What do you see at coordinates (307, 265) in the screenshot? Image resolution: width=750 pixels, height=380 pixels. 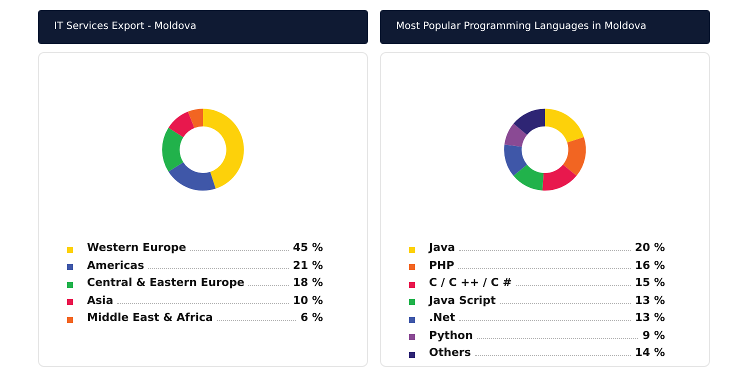 I see `data-label: 21 %` at bounding box center [307, 265].